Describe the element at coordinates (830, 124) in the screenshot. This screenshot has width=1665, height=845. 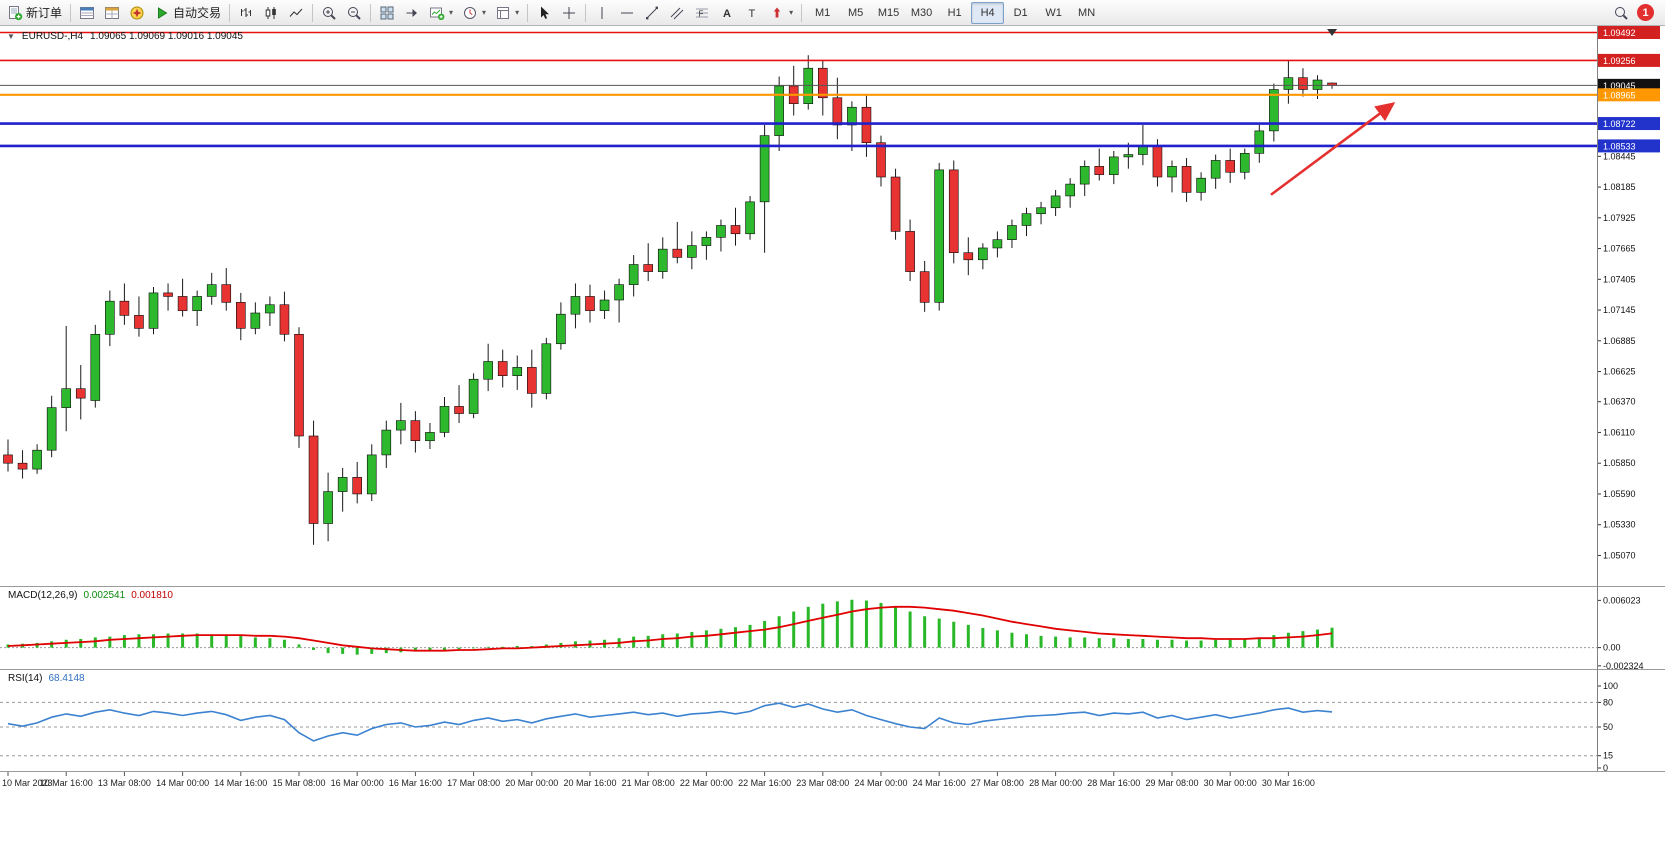
I see `support-line-upper: 1.08722` at that location.